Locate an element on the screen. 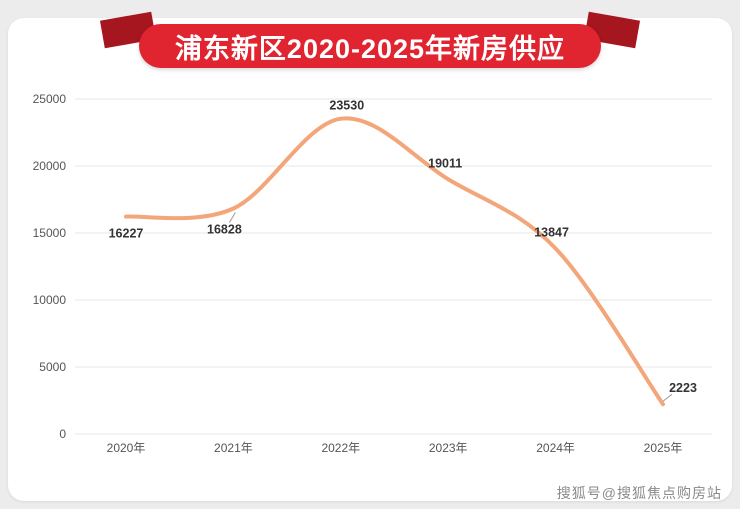 The height and width of the screenshot is (509, 740). x-tick-label: 2025年 is located at coordinates (663, 448).